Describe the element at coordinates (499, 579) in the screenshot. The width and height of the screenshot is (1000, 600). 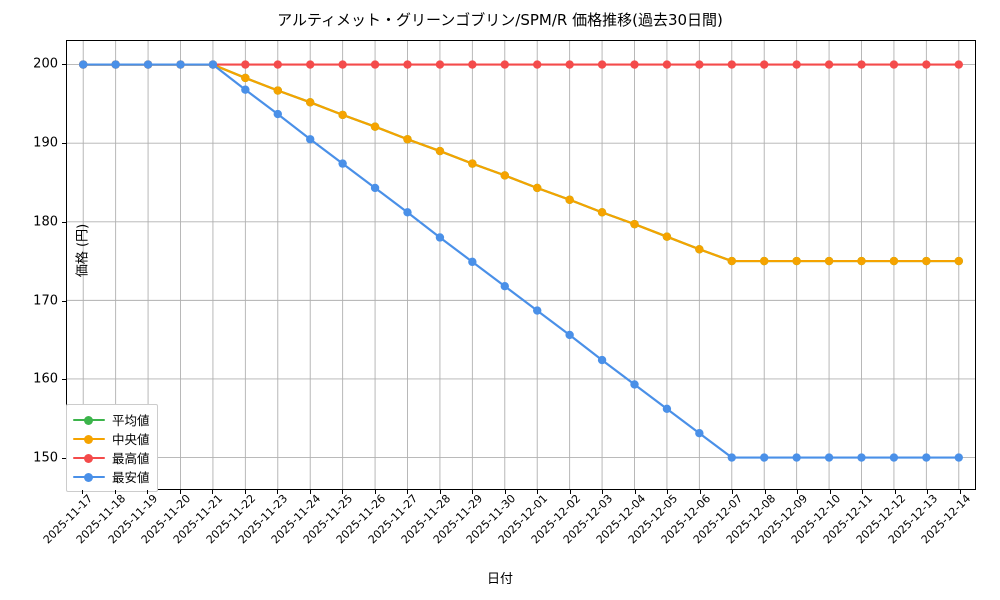
I see `x-axis-label: 日付` at that location.